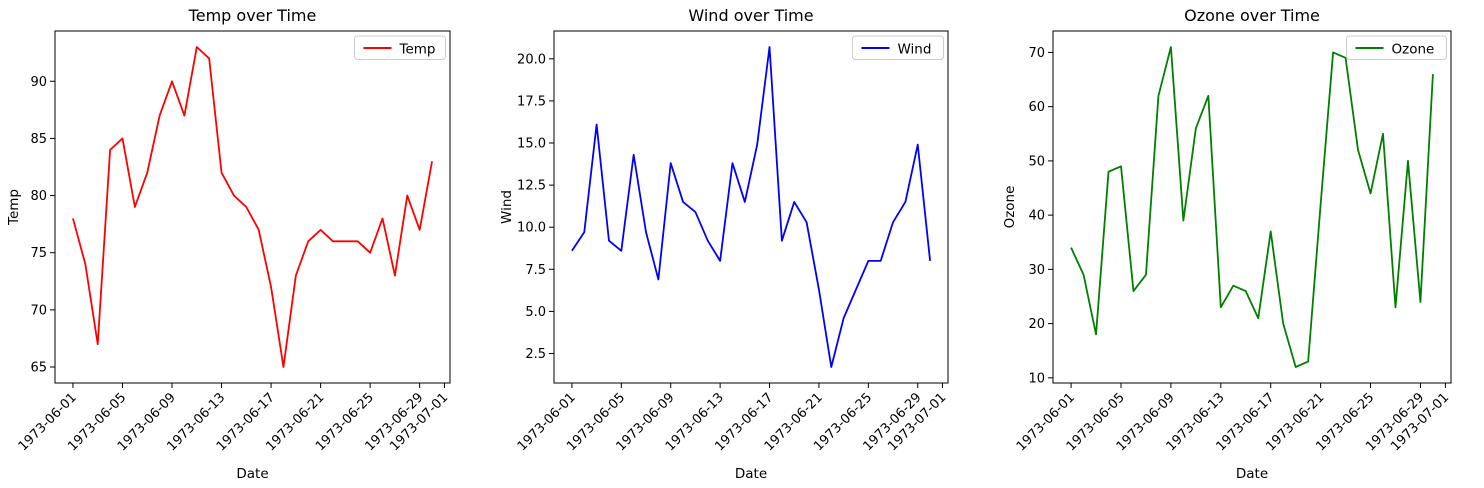  Describe the element at coordinates (507, 207) in the screenshot. I see `y-axis-label: Wind` at that location.